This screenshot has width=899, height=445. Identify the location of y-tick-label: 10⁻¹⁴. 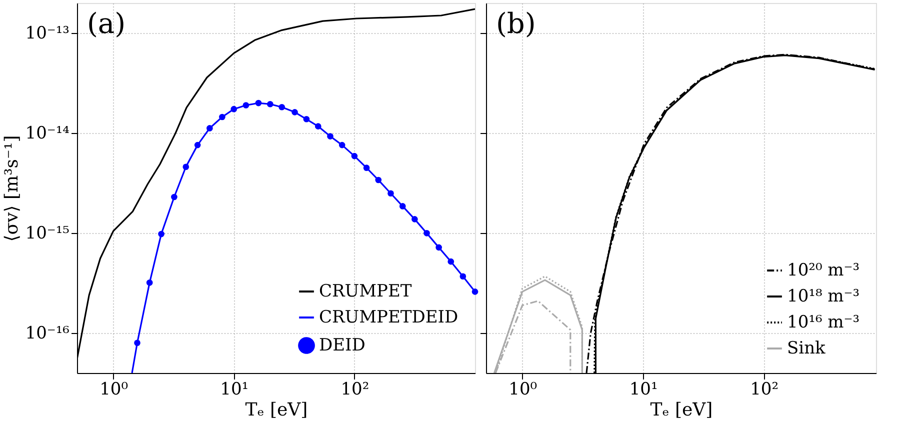
(47, 134).